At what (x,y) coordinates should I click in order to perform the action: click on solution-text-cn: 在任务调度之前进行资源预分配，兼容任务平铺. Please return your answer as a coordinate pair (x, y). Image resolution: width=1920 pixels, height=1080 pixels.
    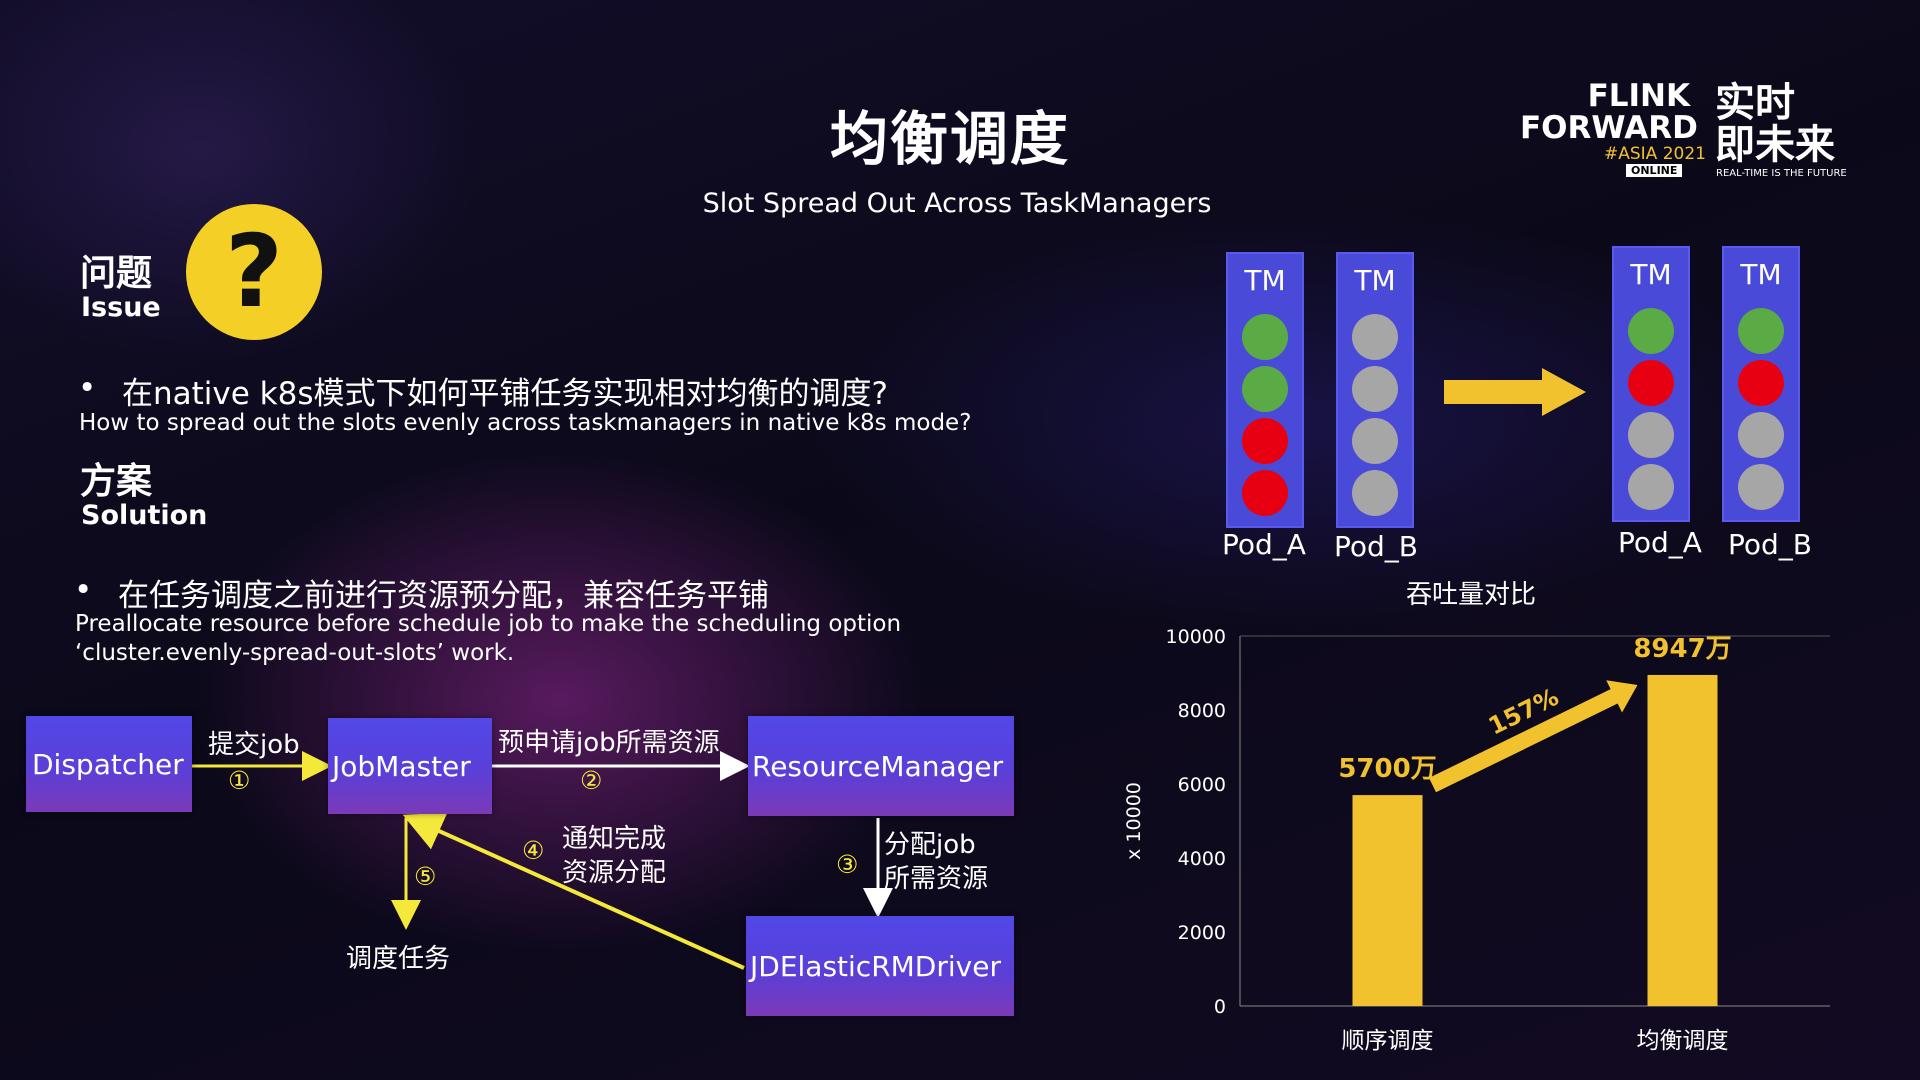
    Looking at the image, I should click on (443, 596).